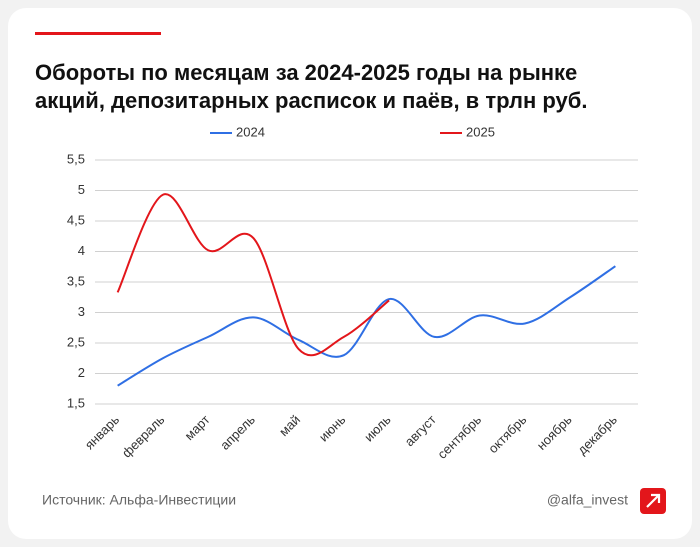 This screenshot has height=547, width=700. What do you see at coordinates (420, 430) in the screenshot?
I see `x-tick-label: август` at bounding box center [420, 430].